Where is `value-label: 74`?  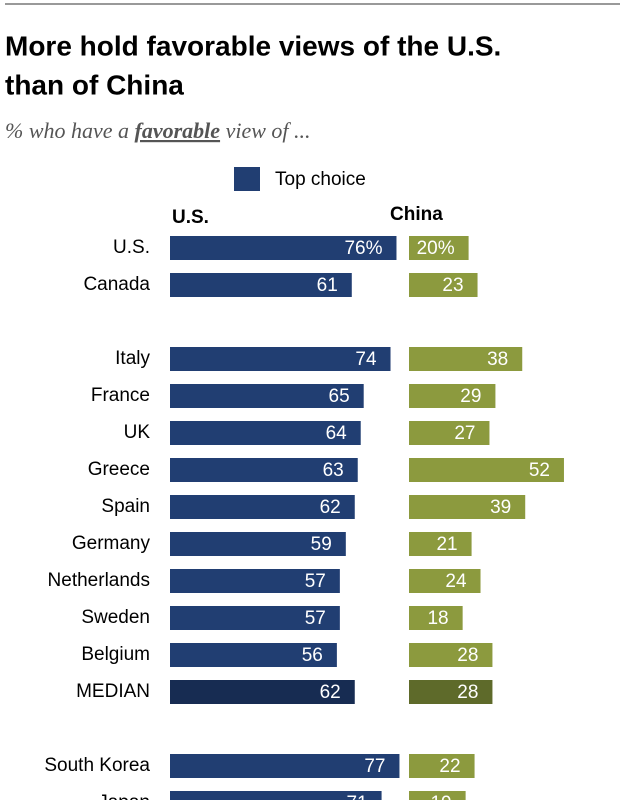 value-label: 74 is located at coordinates (366, 359).